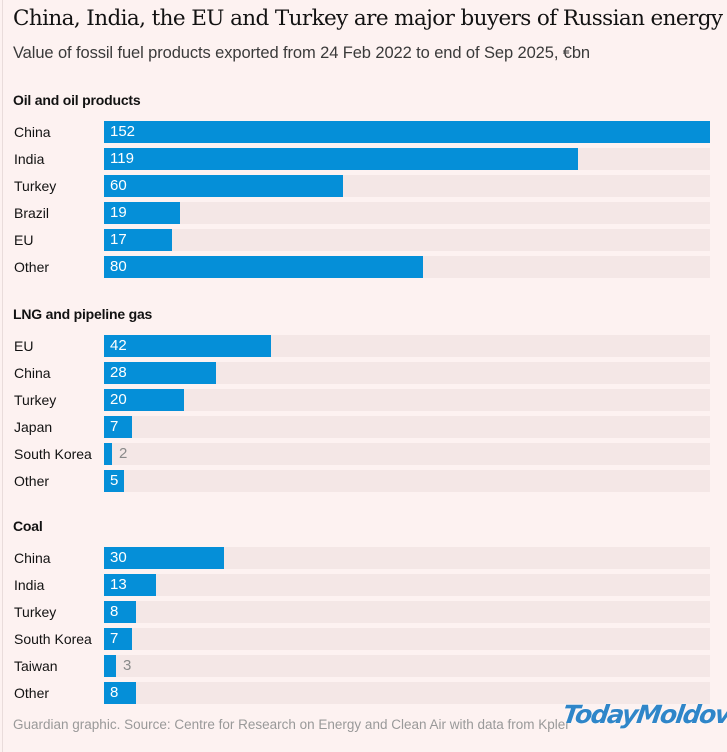  What do you see at coordinates (122, 158) in the screenshot?
I see `value-label: 119` at bounding box center [122, 158].